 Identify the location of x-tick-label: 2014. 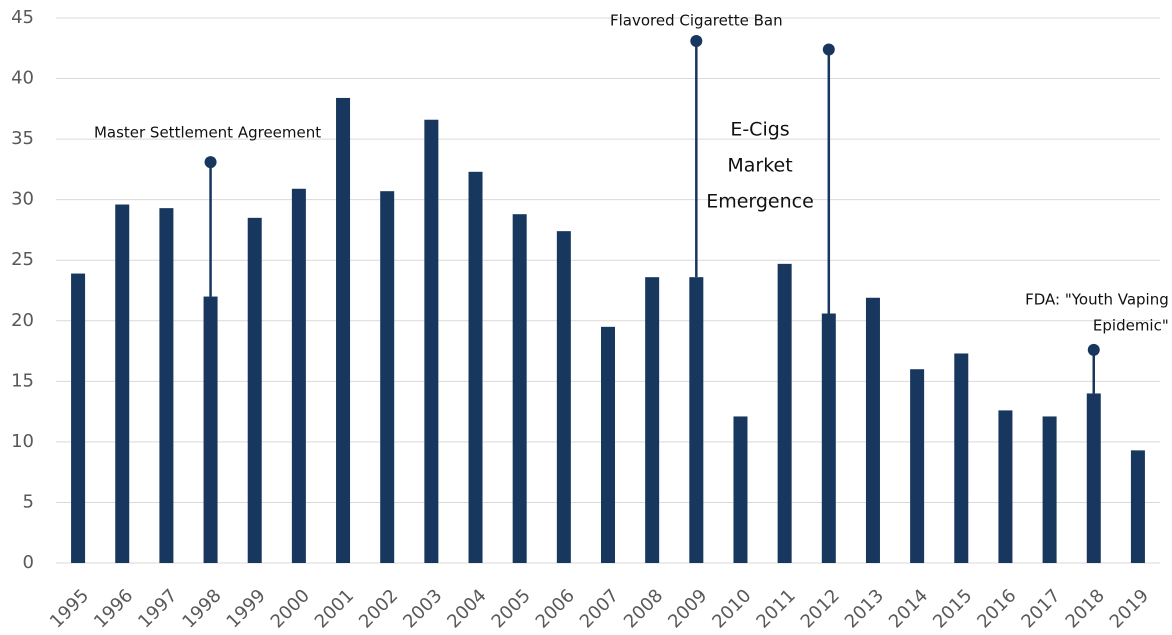
(908, 608).